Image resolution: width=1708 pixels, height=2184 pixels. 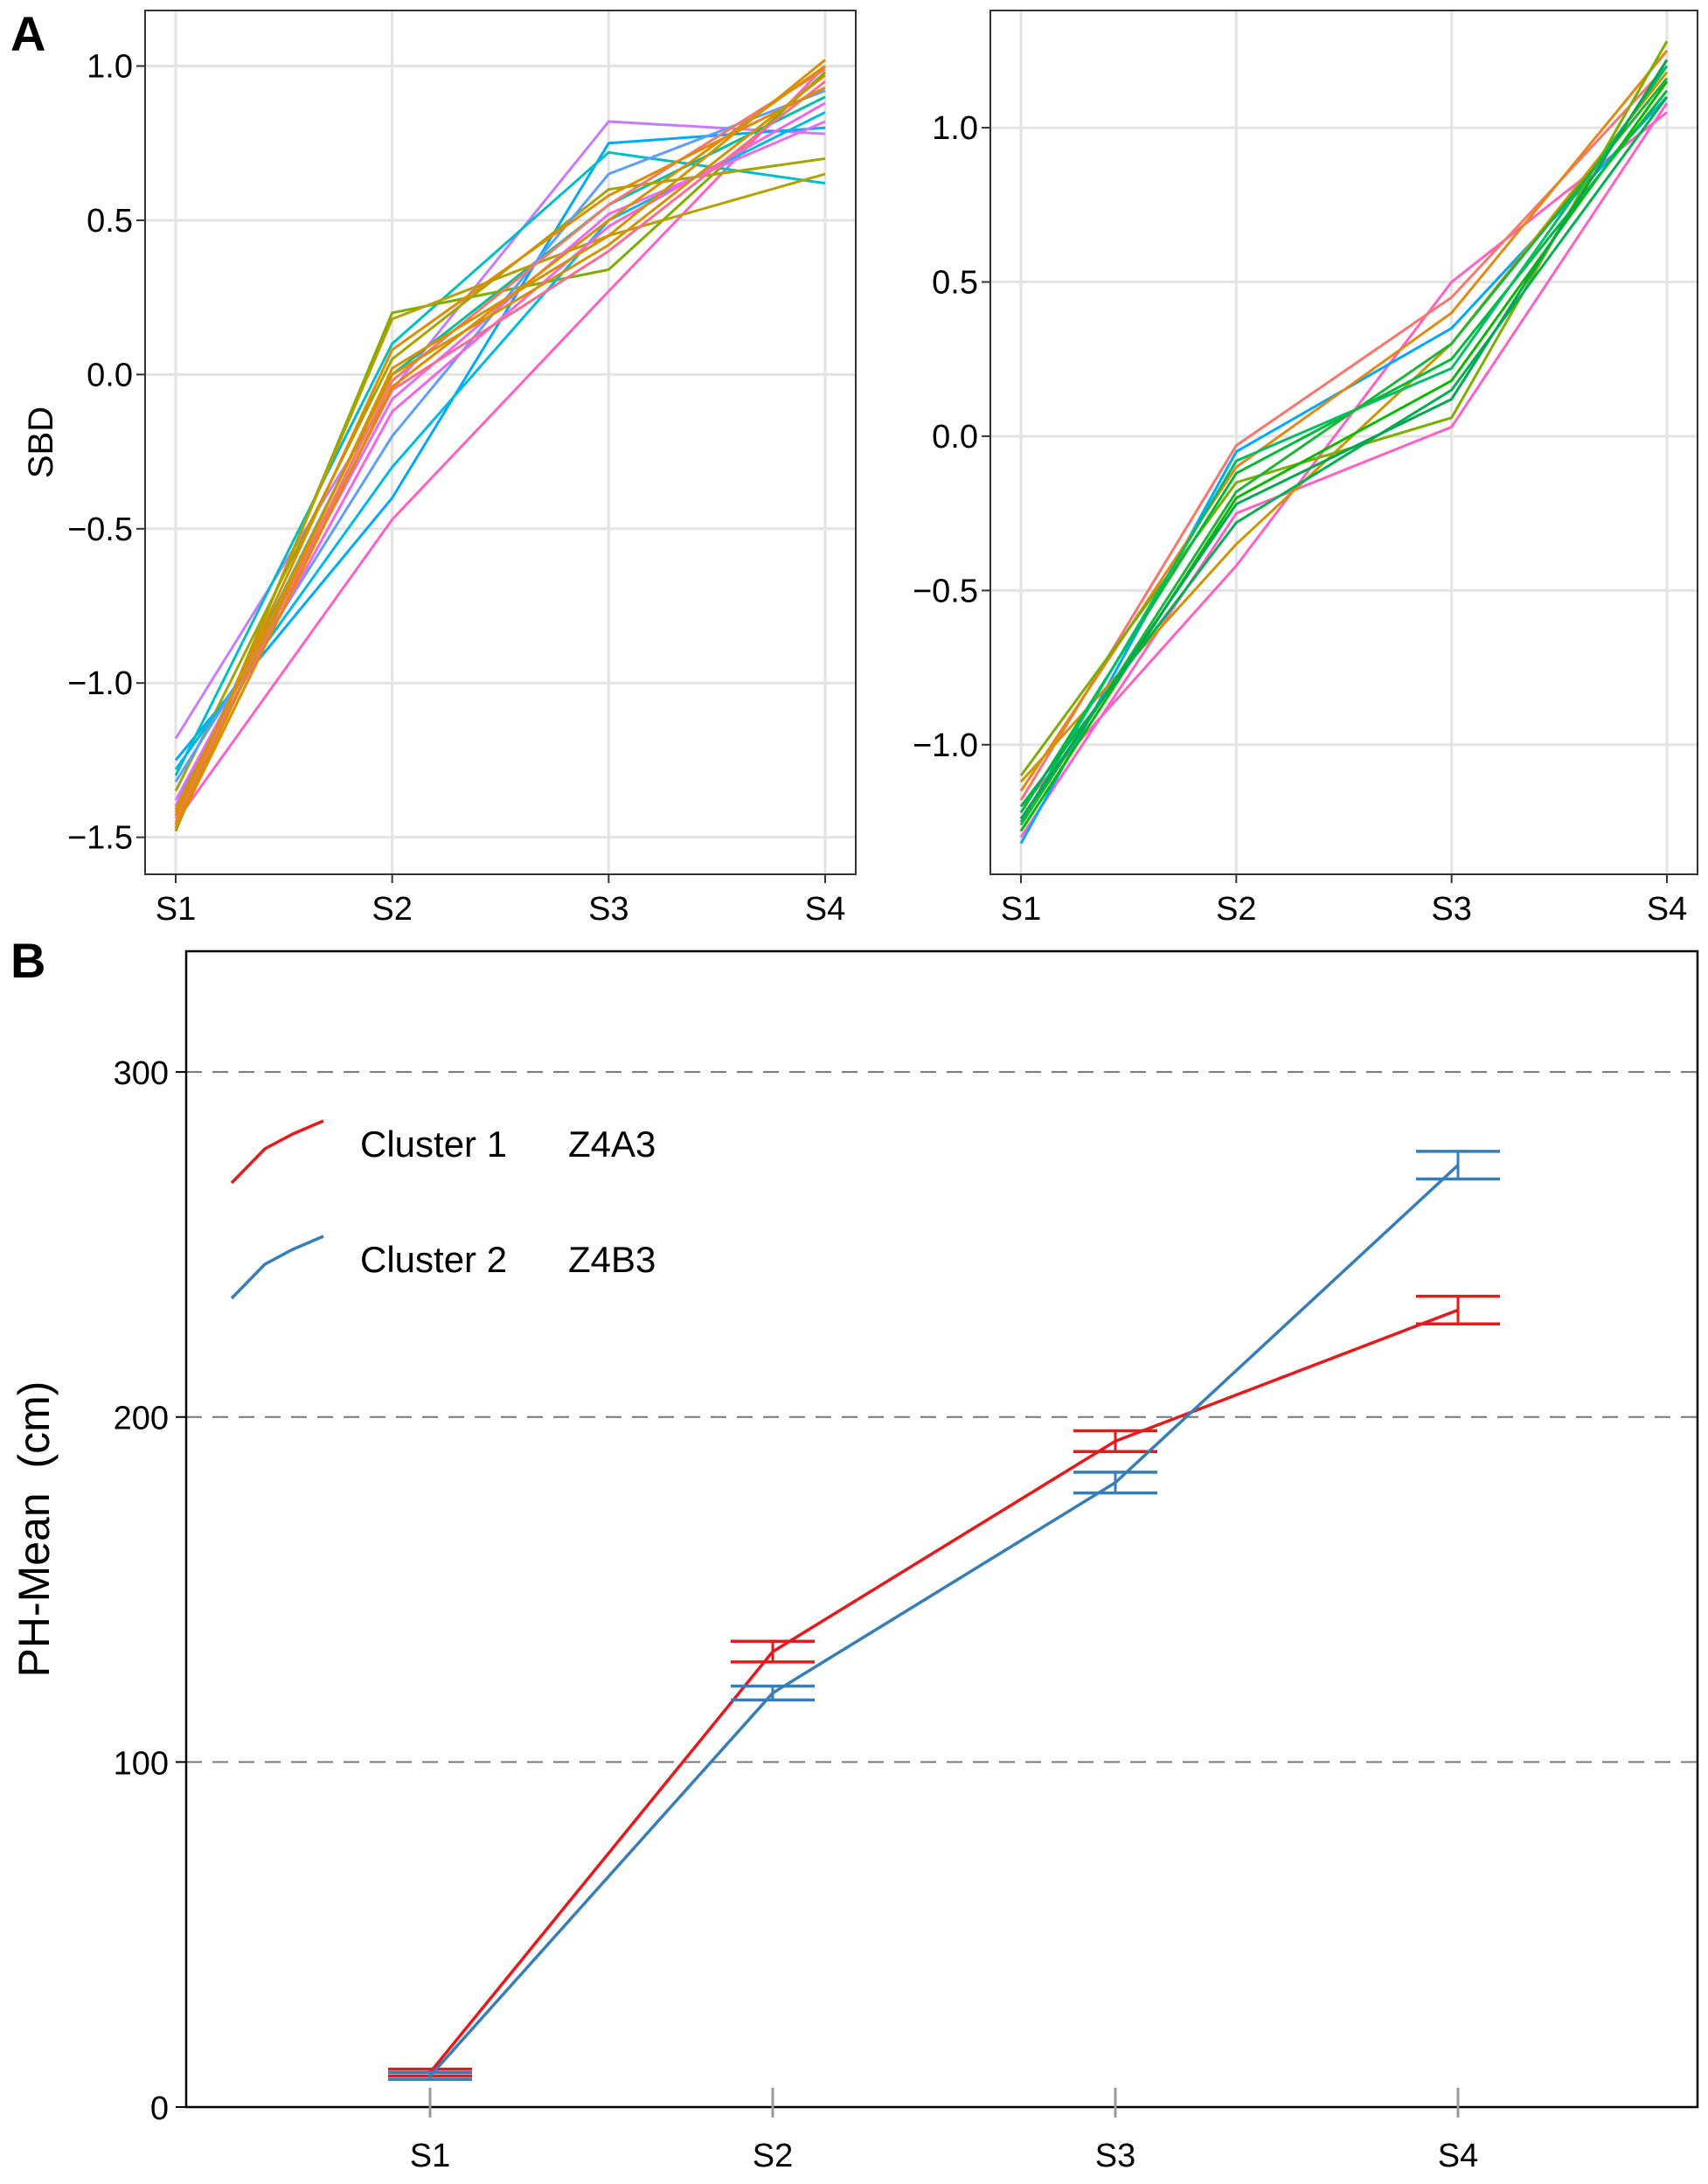 I want to click on y-tick-label: 300, so click(x=141, y=1073).